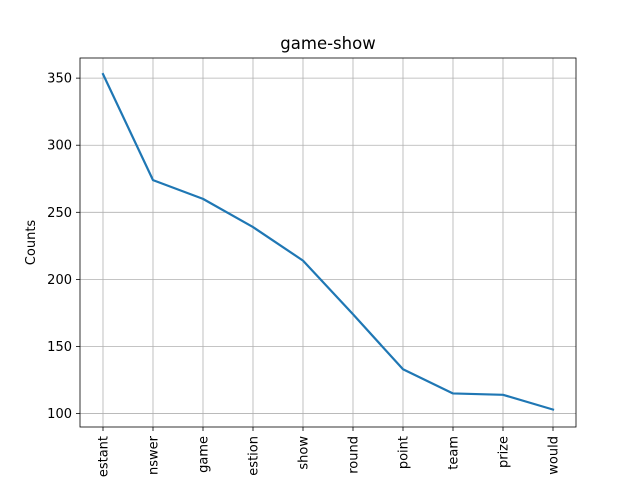 The width and height of the screenshot is (640, 480). I want to click on x-tick-label: estant, so click(104, 456).